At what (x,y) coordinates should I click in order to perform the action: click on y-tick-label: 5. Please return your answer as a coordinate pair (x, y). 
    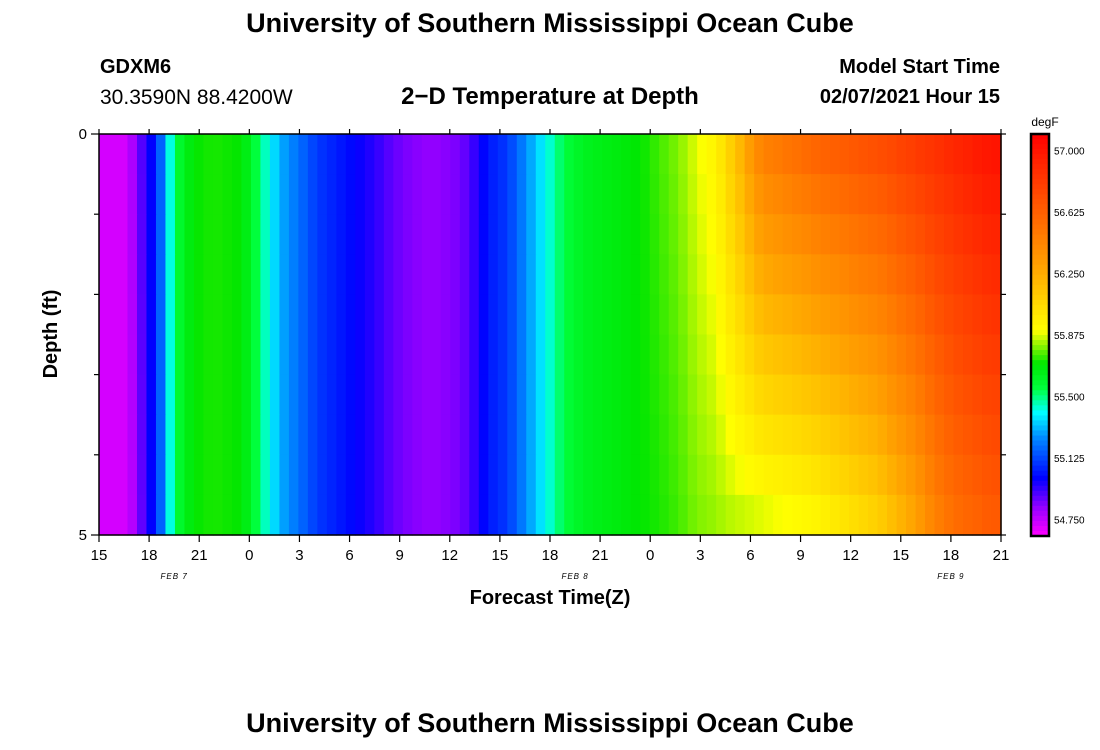
    Looking at the image, I should click on (83, 535).